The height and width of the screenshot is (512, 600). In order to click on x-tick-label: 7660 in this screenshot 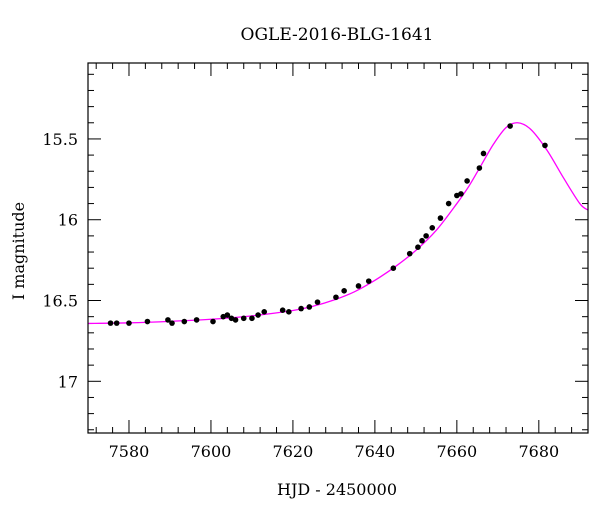, I will do `click(456, 451)`.